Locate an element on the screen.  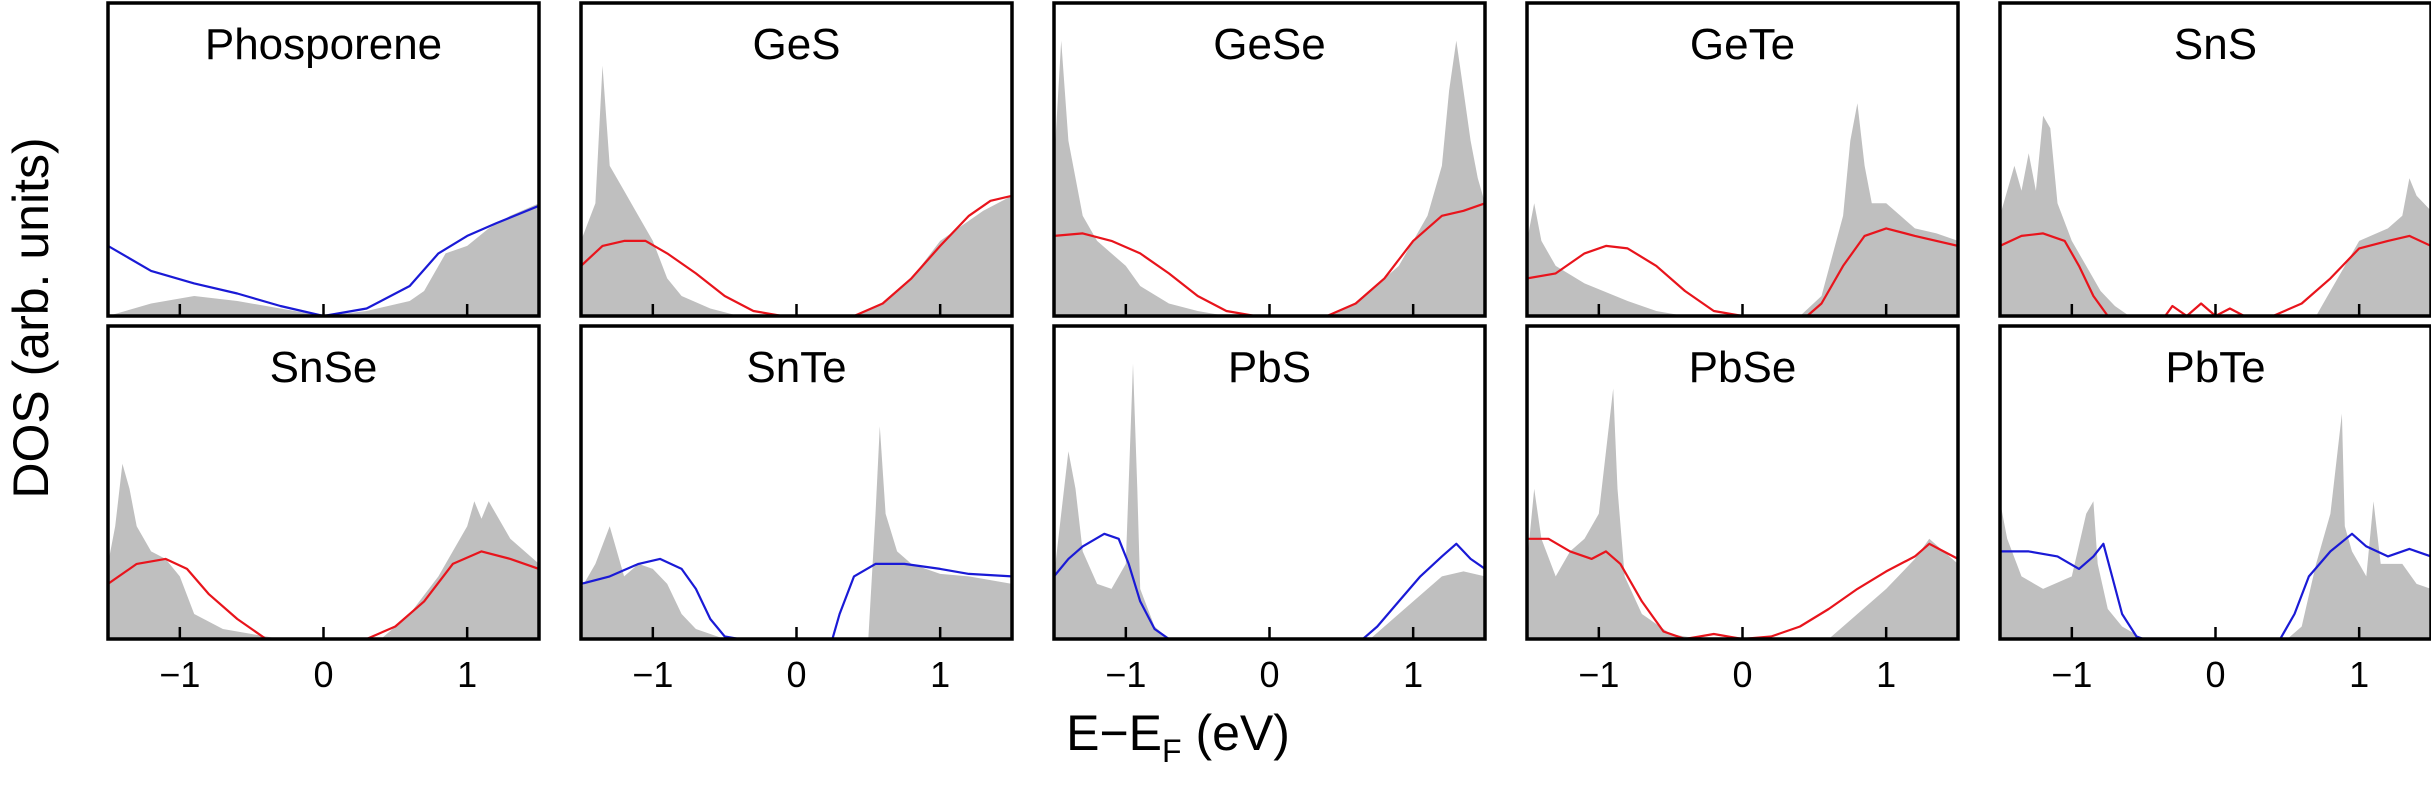
panel-title: SnS is located at coordinates (2215, 44).